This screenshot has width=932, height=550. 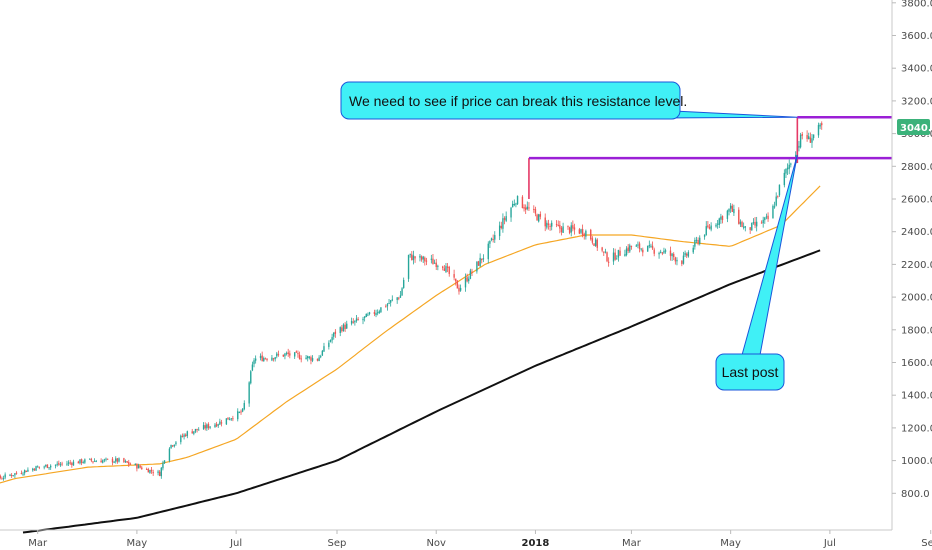 I want to click on y-tick-label: 2600.0, so click(x=916, y=200).